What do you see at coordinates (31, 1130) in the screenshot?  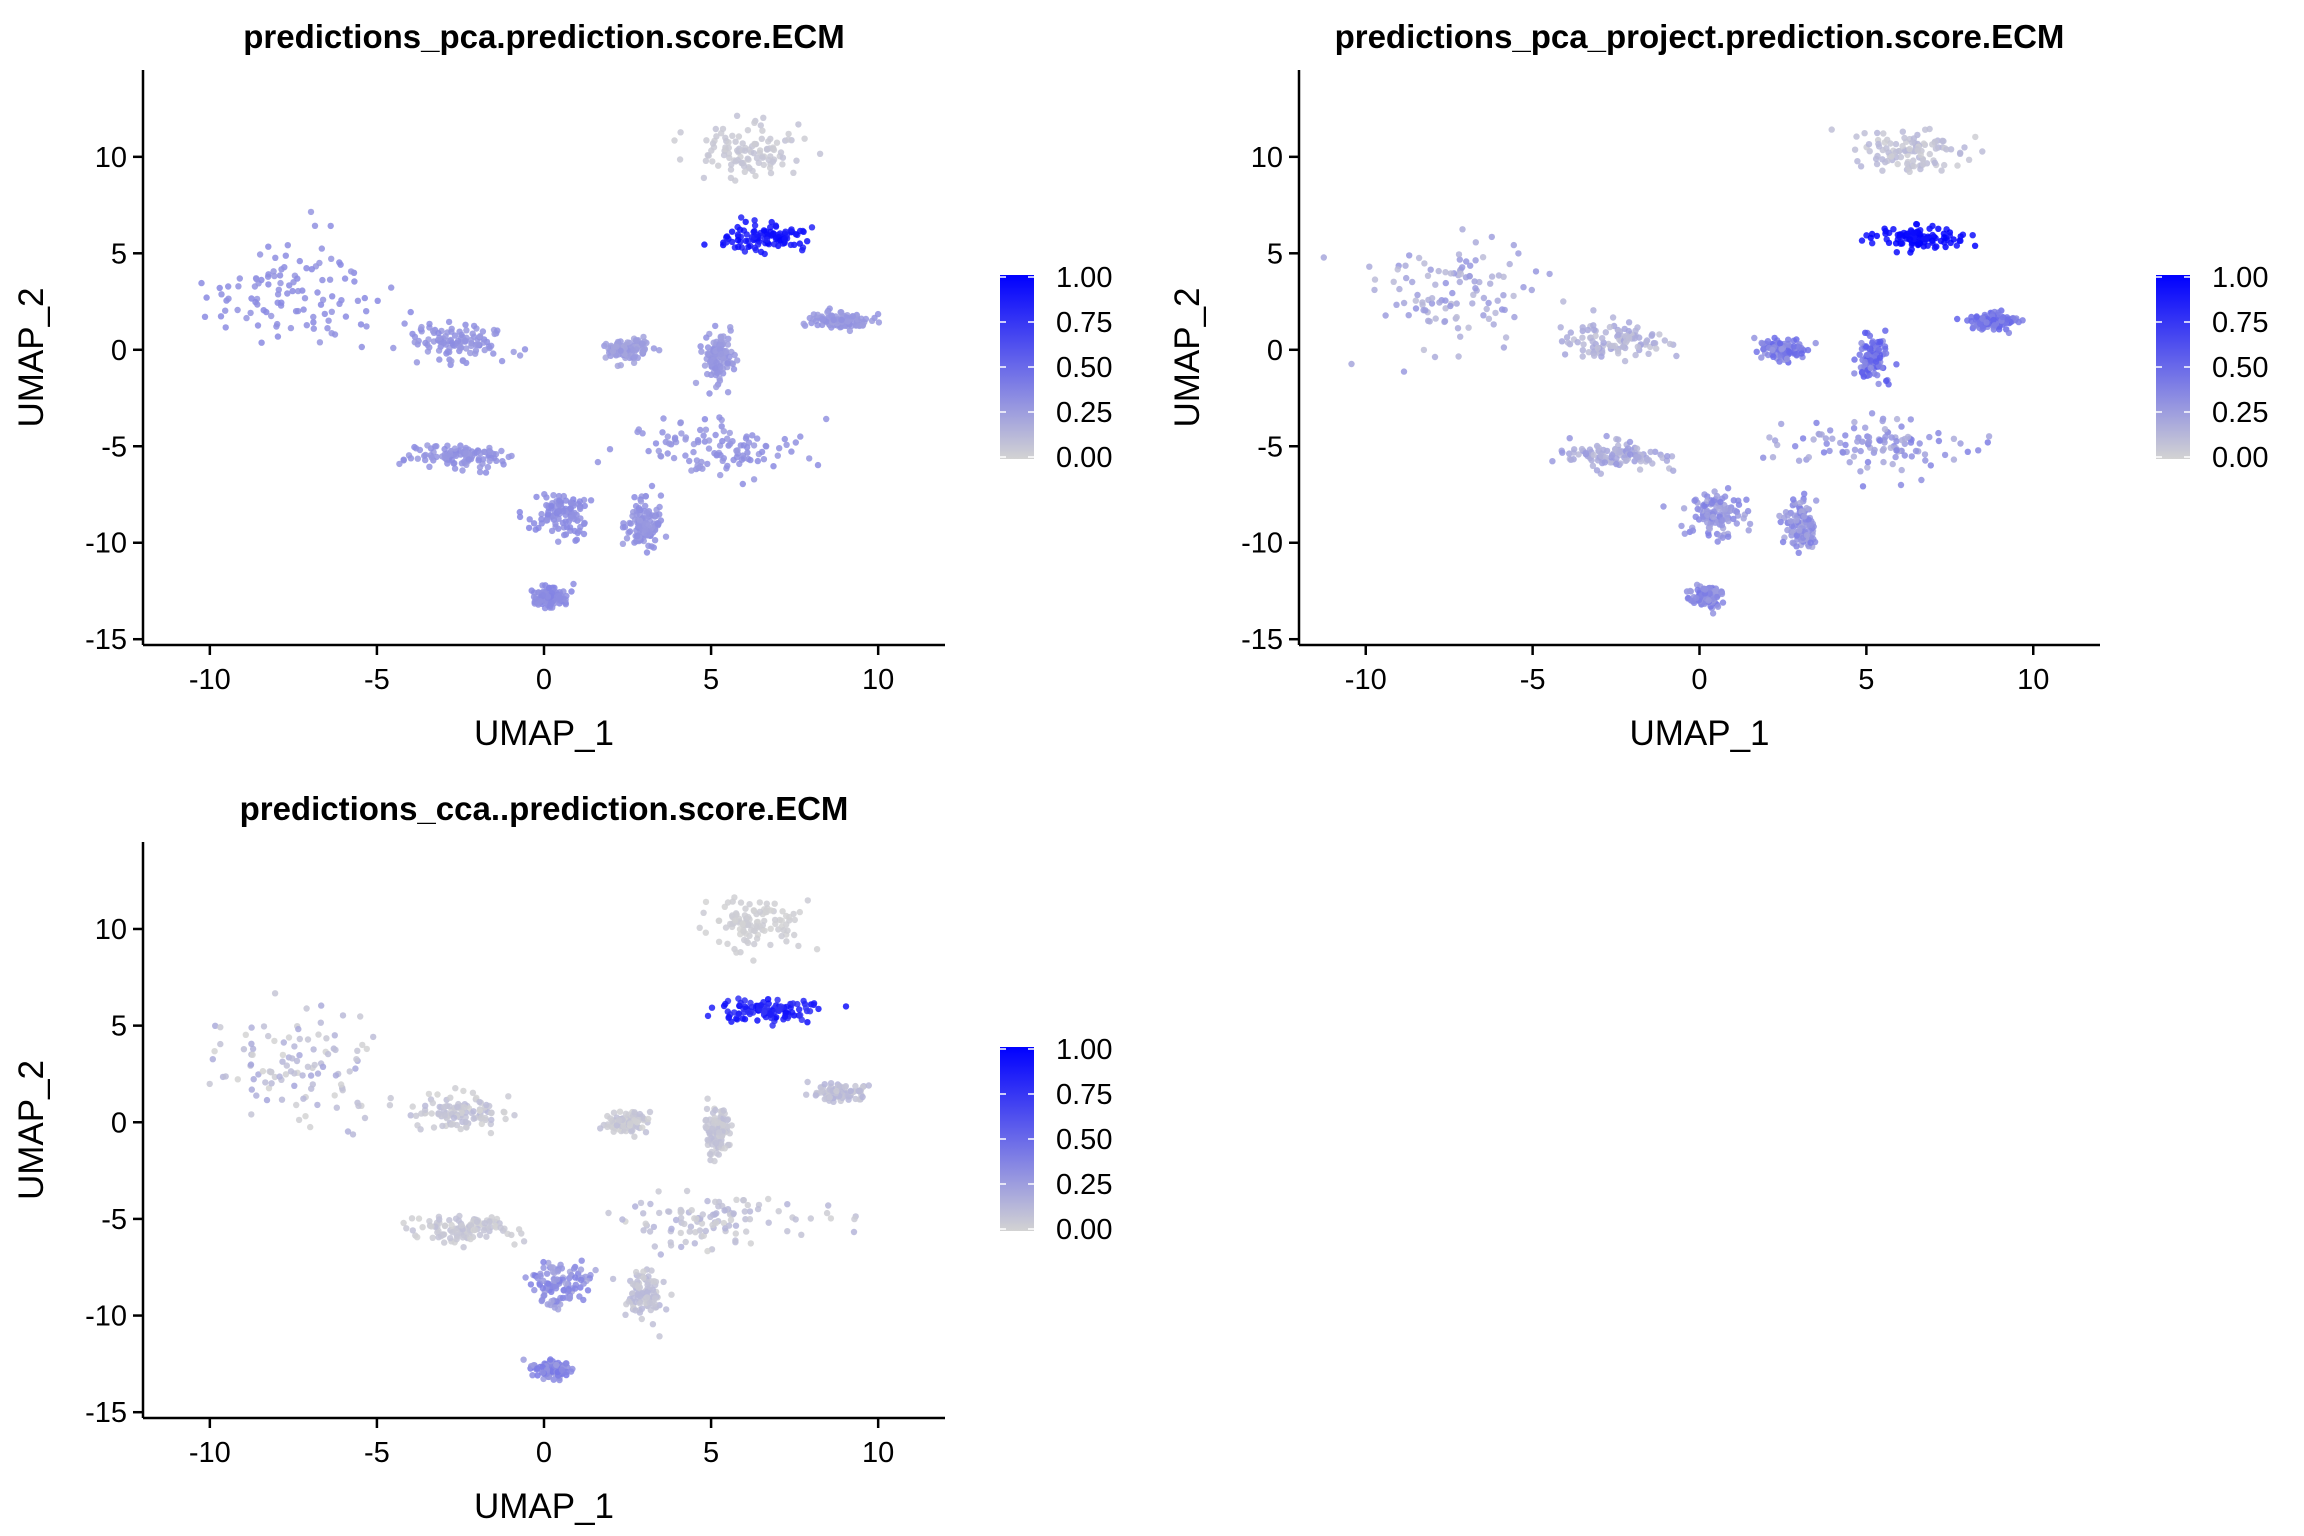 I see `y-axis-label: UMAP_2` at bounding box center [31, 1130].